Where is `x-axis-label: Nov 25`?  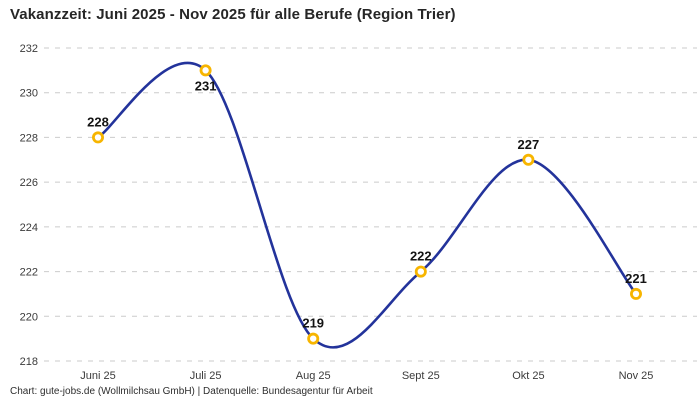 x-axis-label: Nov 25 is located at coordinates (636, 376).